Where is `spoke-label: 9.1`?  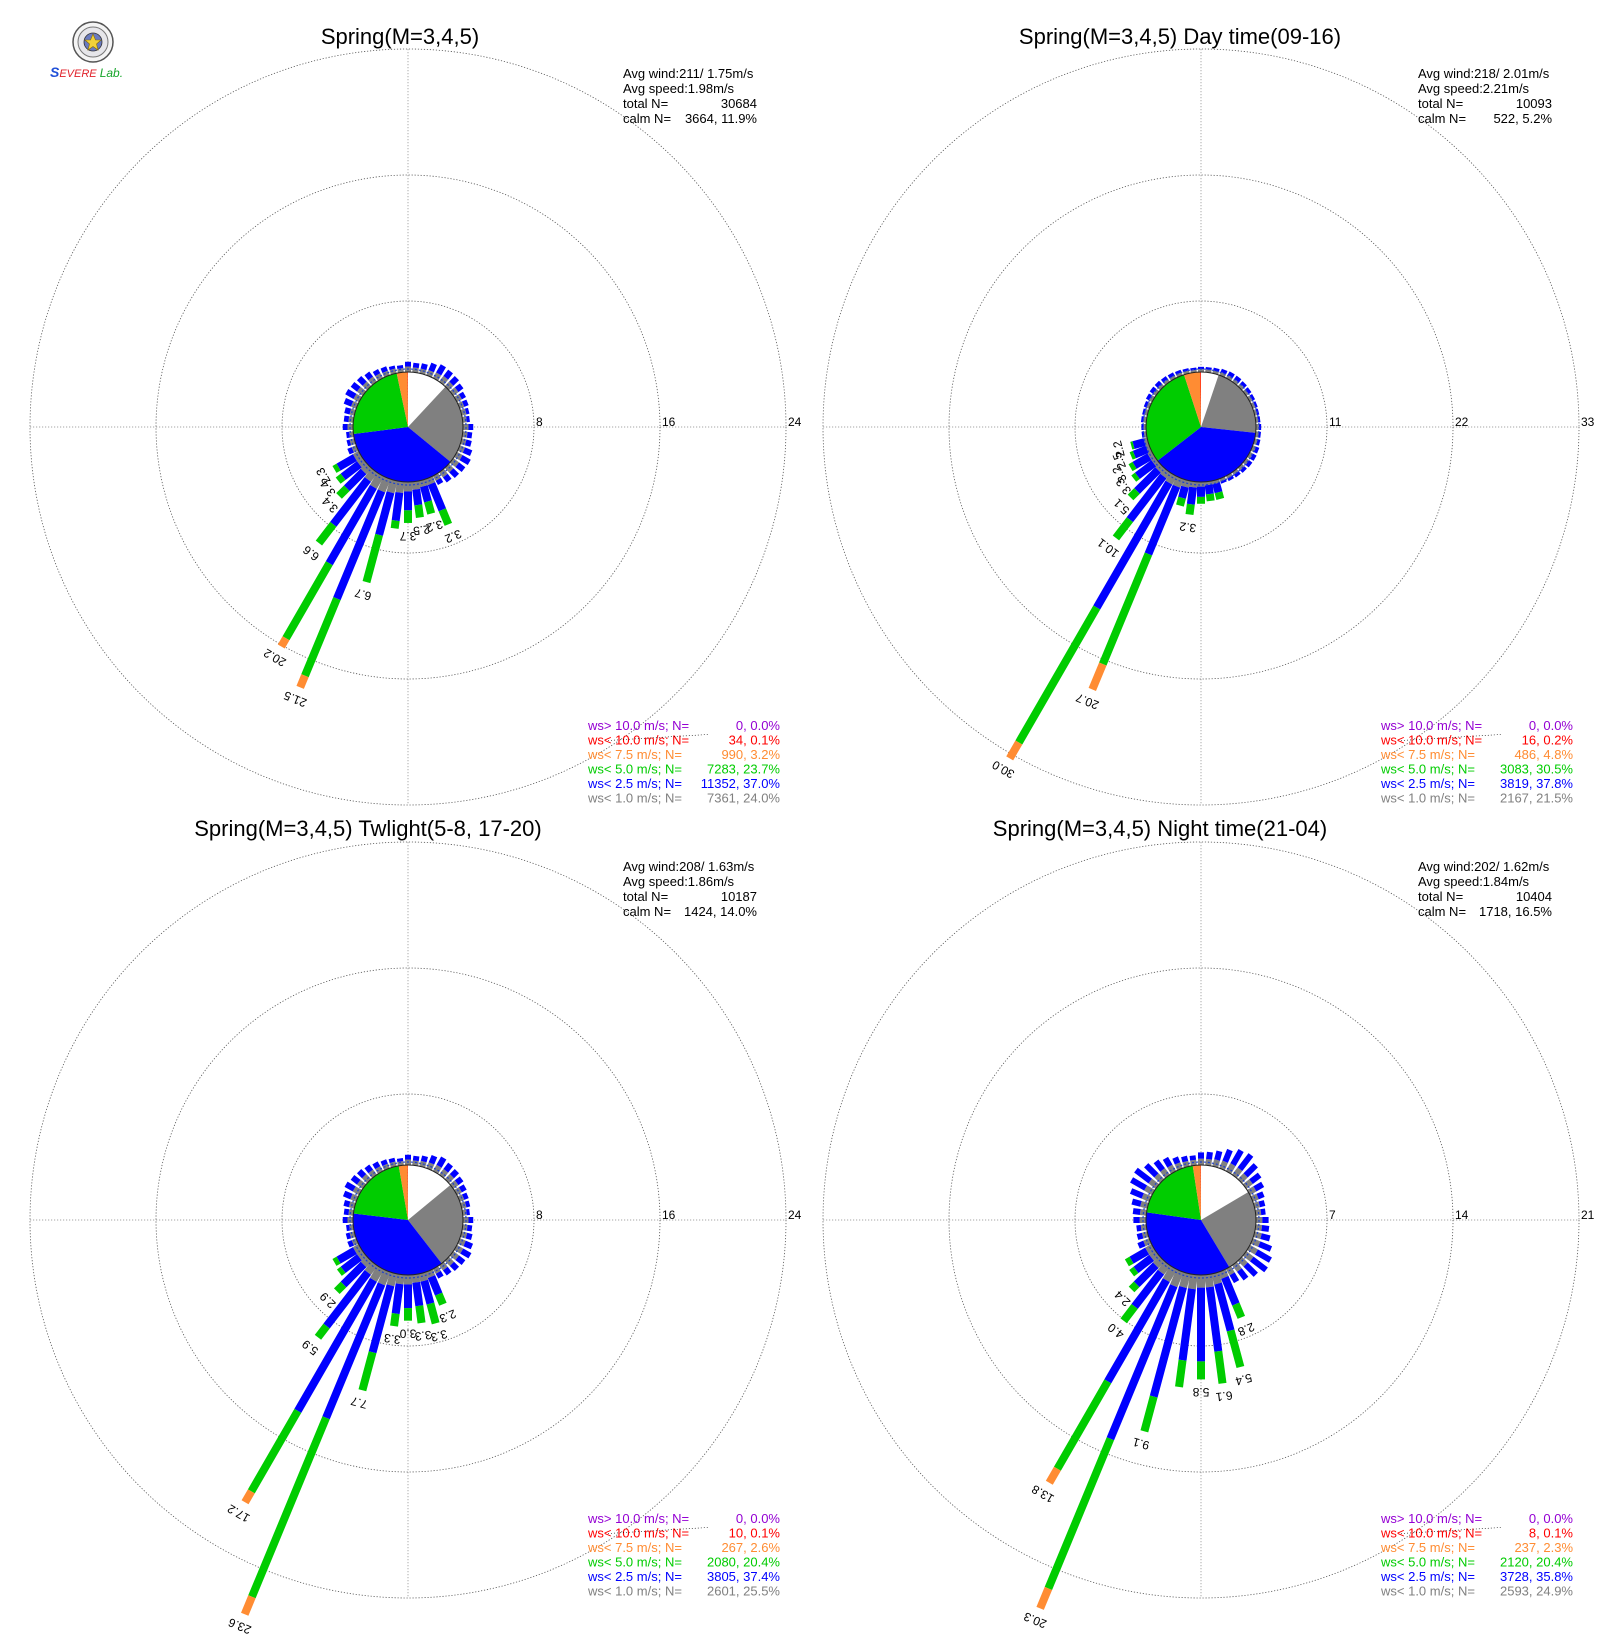 spoke-label: 9.1 is located at coordinates (1141, 1444).